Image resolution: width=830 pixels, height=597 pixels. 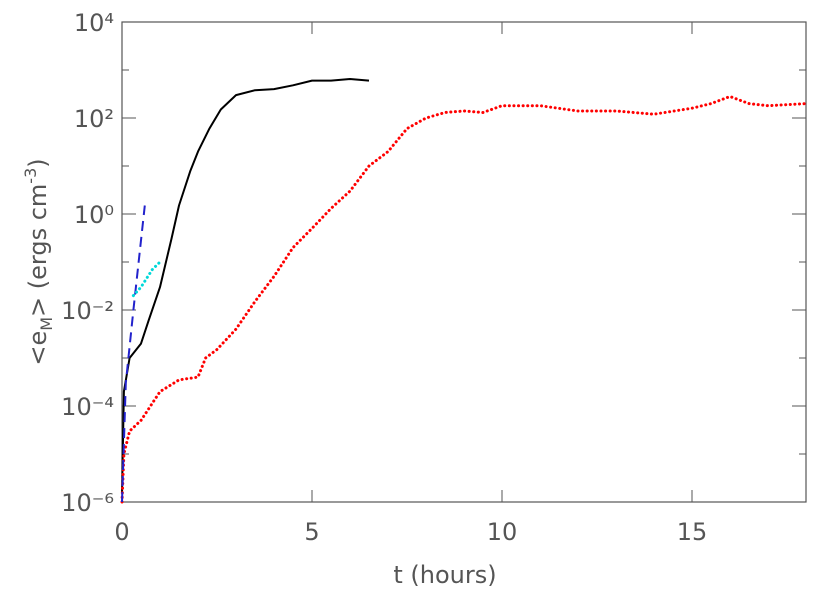 I want to click on y-tick-label: 10², so click(x=94, y=119).